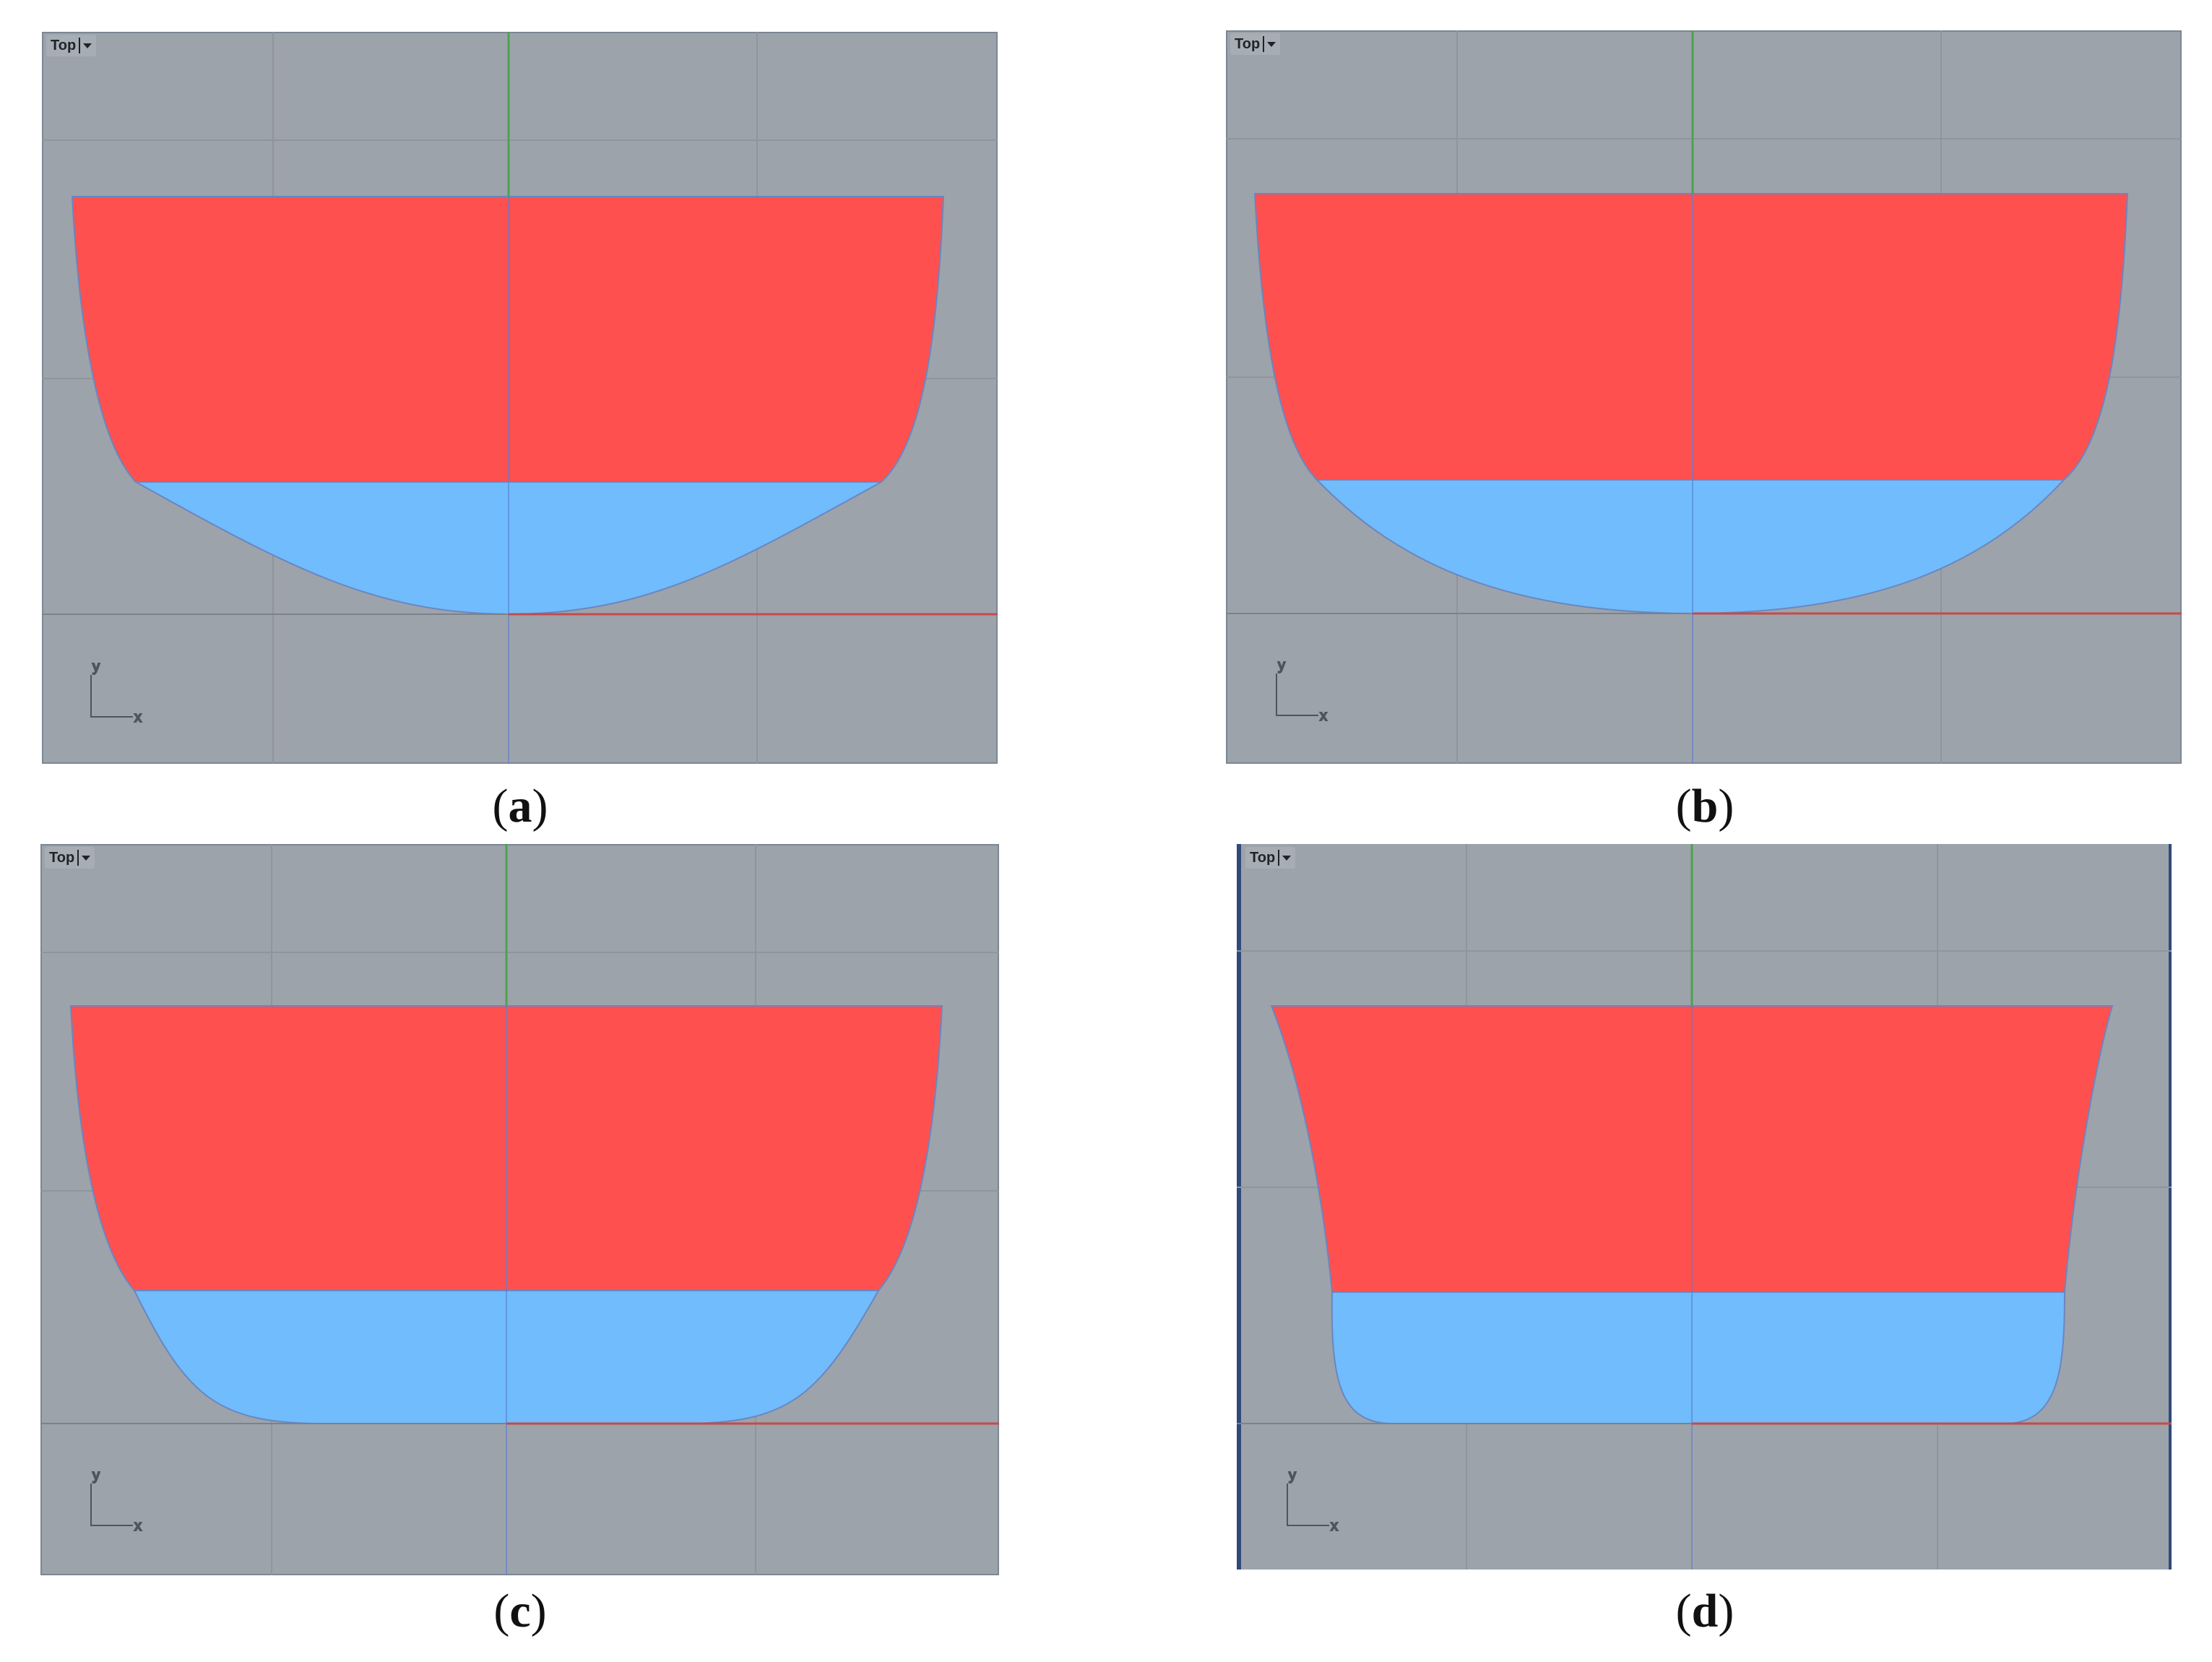  I want to click on caption-letter: a, so click(520, 806).